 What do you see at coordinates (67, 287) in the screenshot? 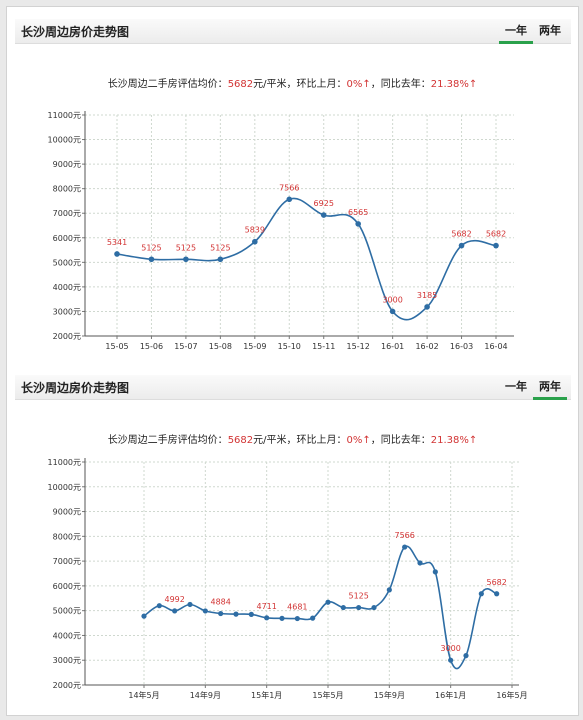
I see `y-tick-label: 4000元` at bounding box center [67, 287].